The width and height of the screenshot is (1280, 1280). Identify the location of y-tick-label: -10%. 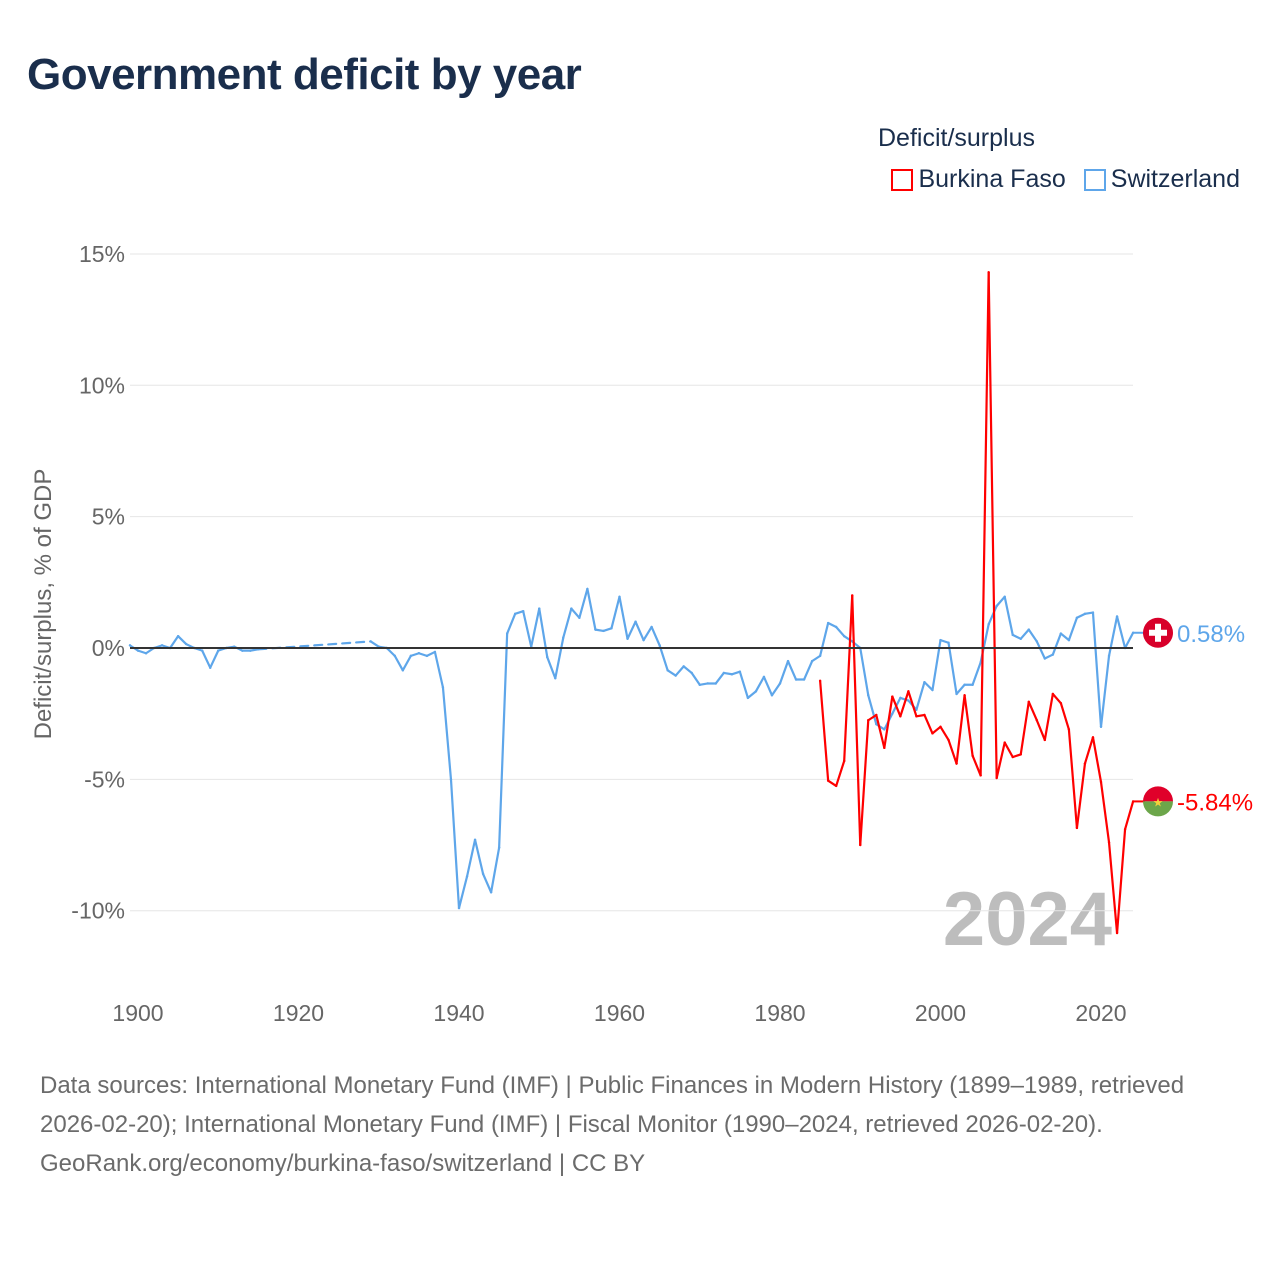
(98, 911).